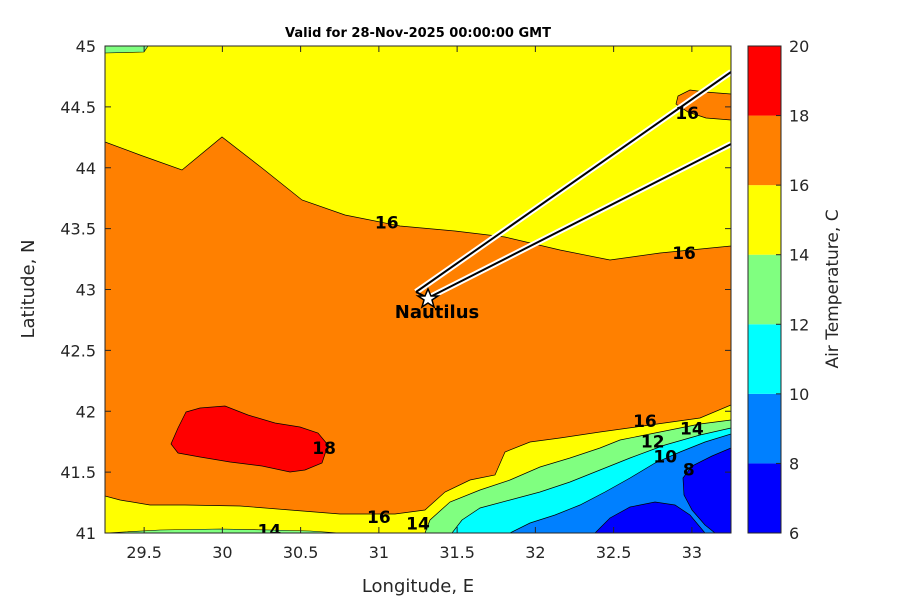 The image size is (900, 600). Describe the element at coordinates (428, 298) in the screenshot. I see `star-icon` at that location.